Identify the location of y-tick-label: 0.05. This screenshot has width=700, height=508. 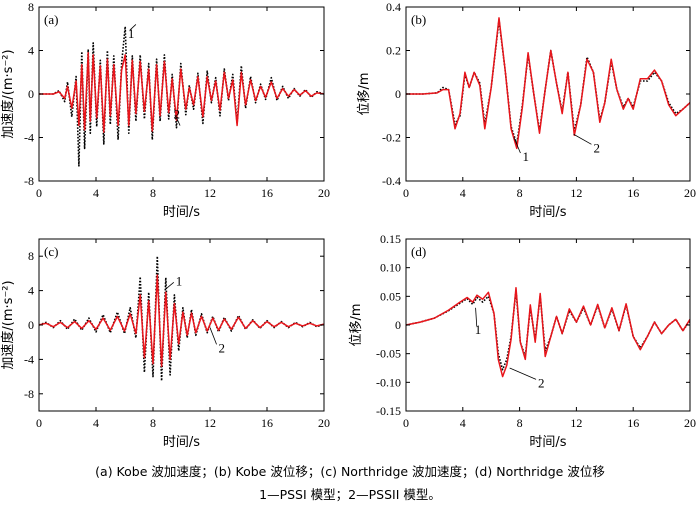
(390, 296).